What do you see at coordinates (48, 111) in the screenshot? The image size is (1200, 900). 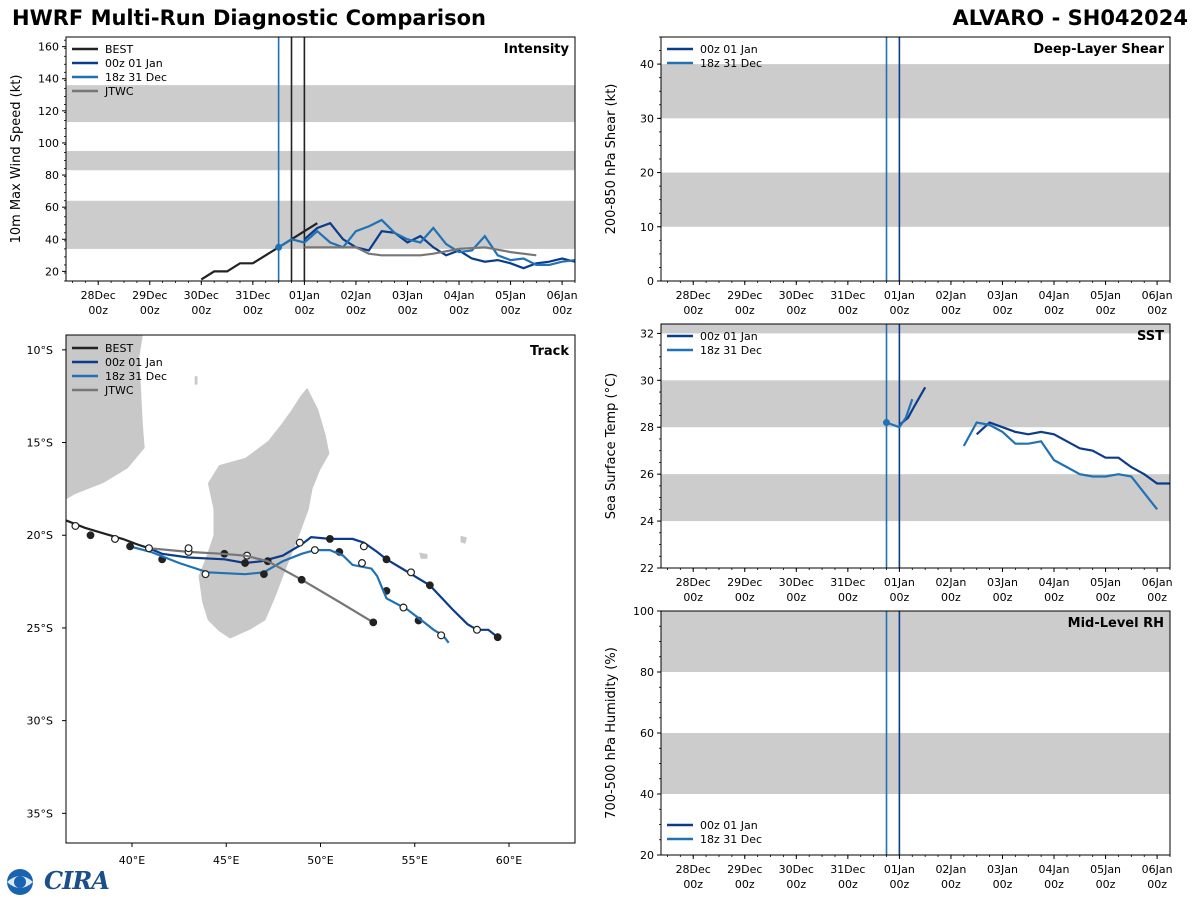 I see `y-tick-label: 120` at bounding box center [48, 111].